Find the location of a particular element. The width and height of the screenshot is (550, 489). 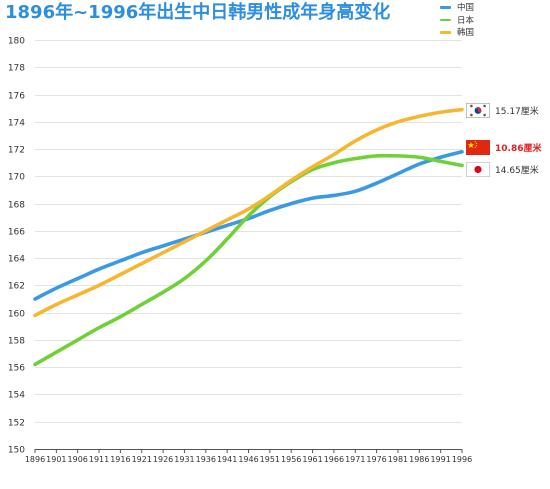

legend-item-japan: 日本 is located at coordinates (470, 20).